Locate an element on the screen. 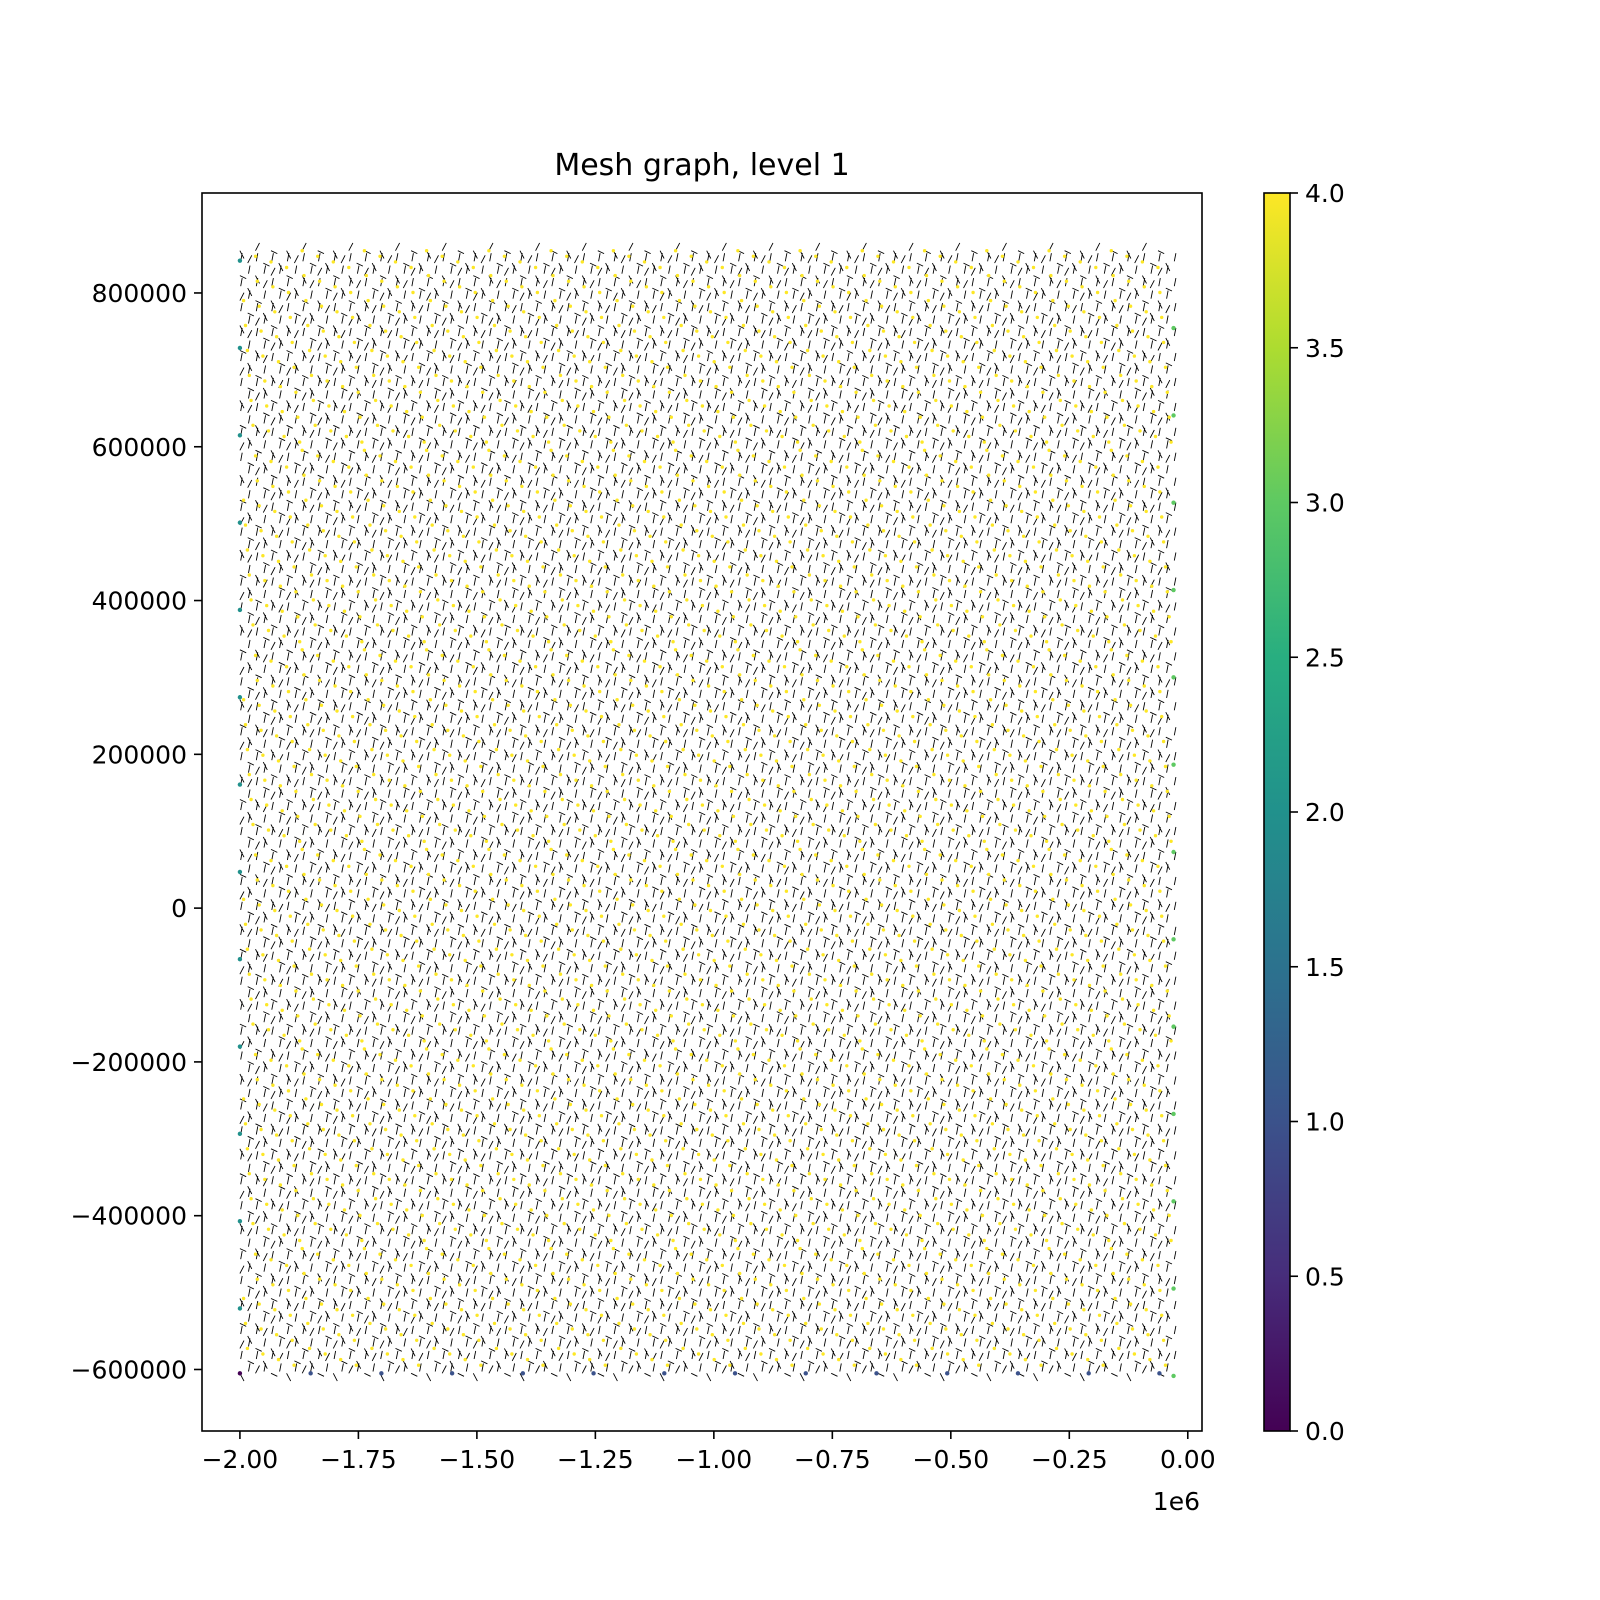  colorbar-tick-label: 4.0 is located at coordinates (1325, 193).